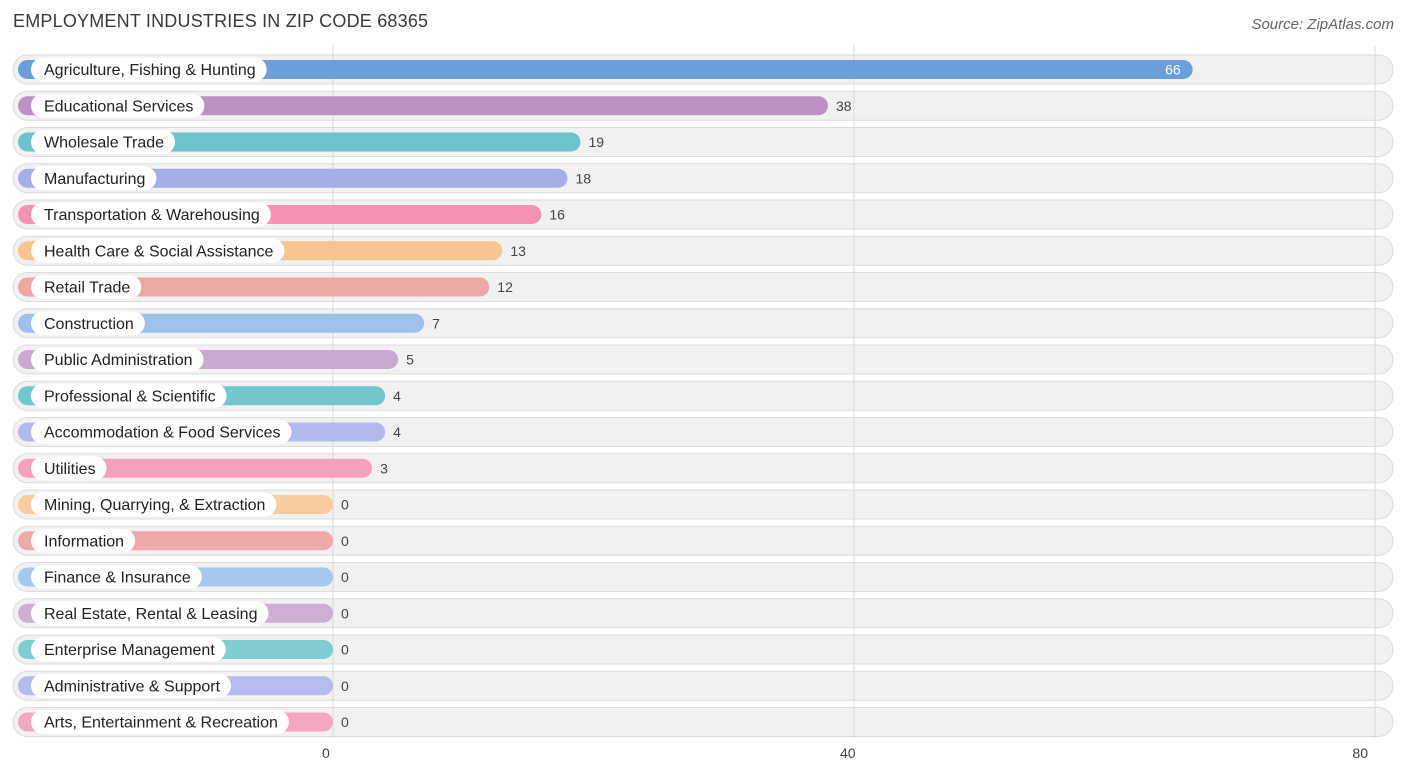  Describe the element at coordinates (436, 323) in the screenshot. I see `value-label: 7` at that location.